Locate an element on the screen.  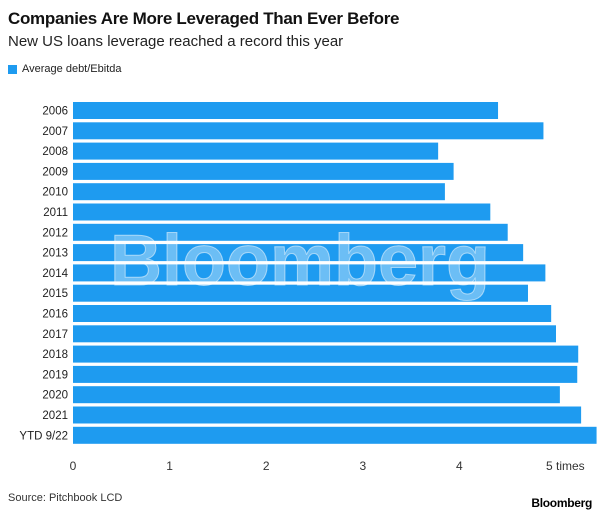
bar-2013 is located at coordinates (298, 253).